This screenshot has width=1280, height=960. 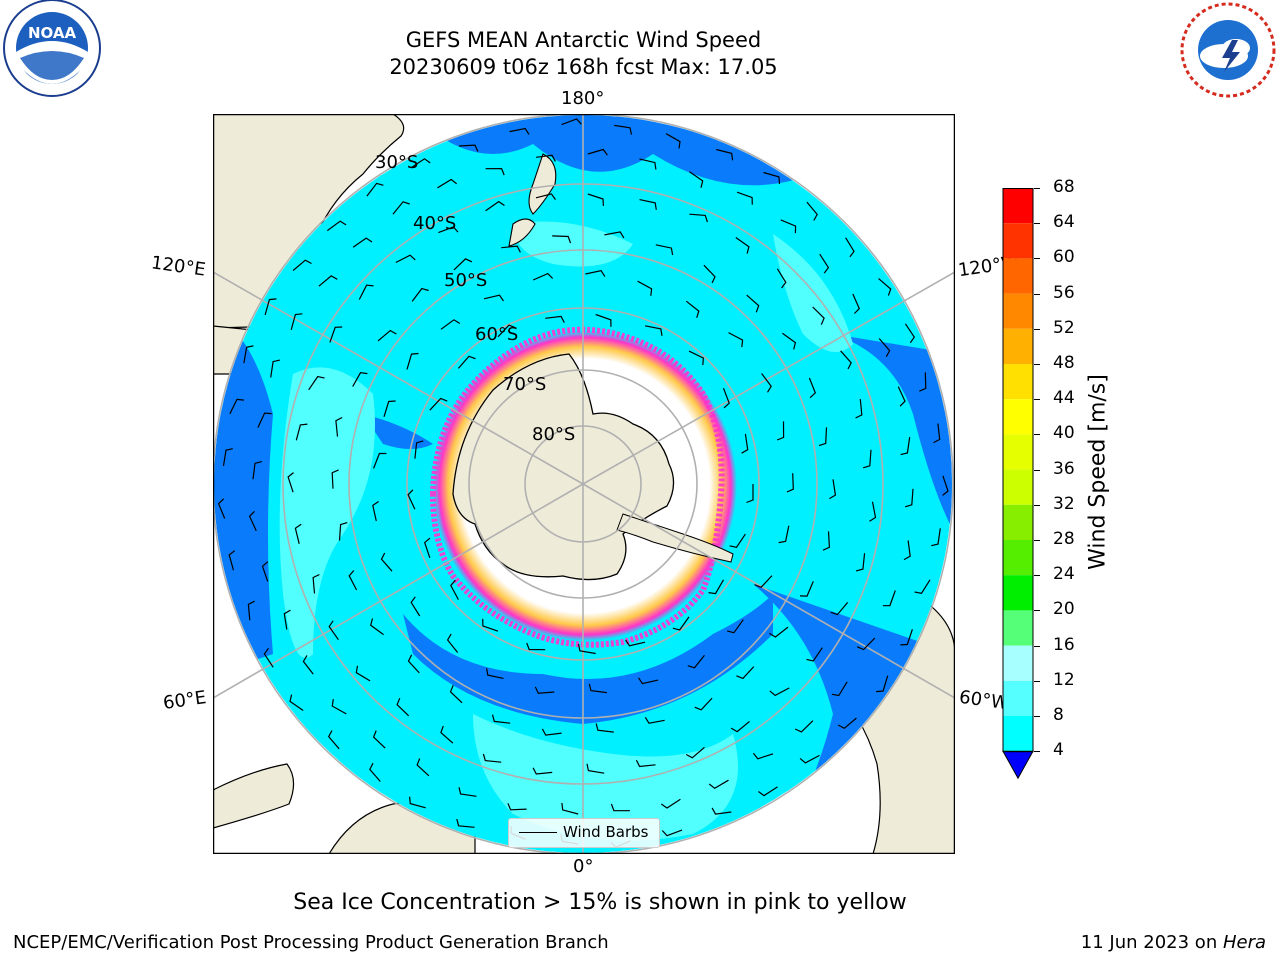 I want to click on colorbar-tick-label: 32, so click(x=1064, y=503).